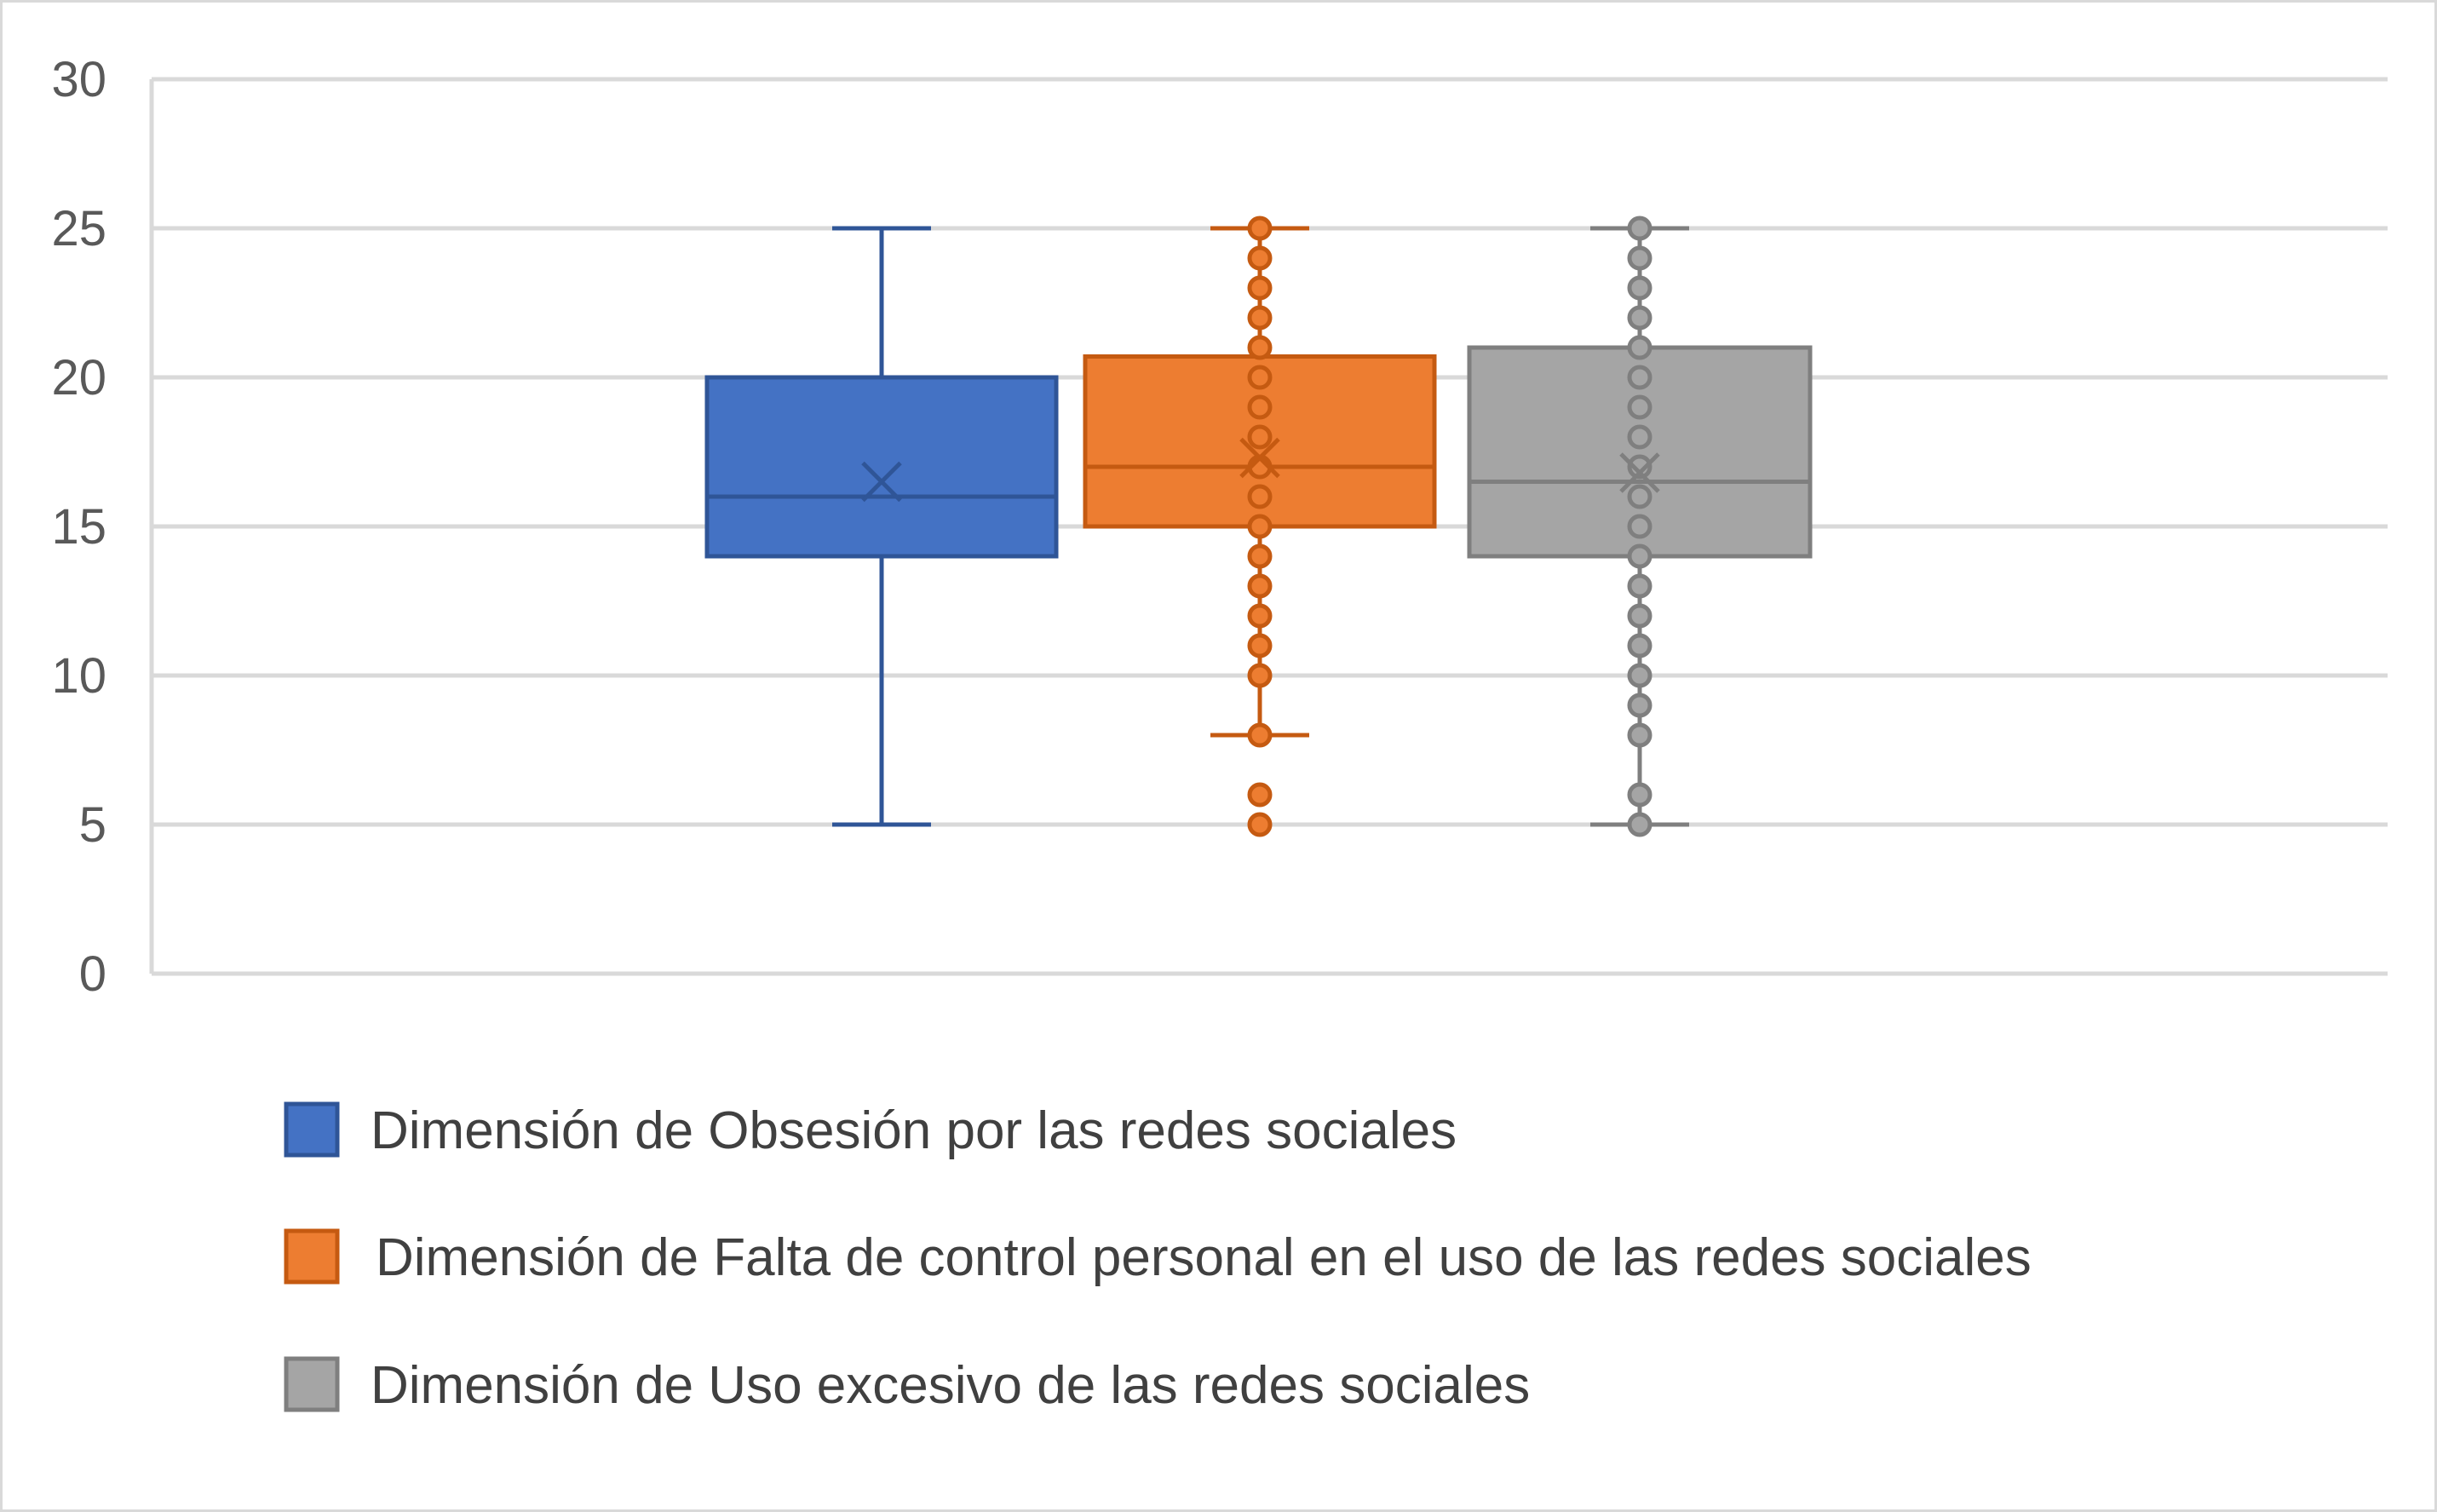  Describe the element at coordinates (78, 79) in the screenshot. I see `y-tick-label-30: 30` at that location.